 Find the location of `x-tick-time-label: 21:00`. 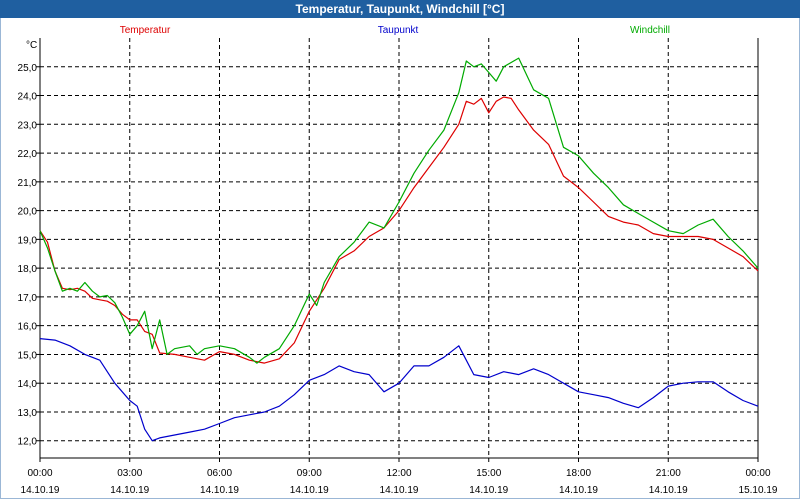

x-tick-time-label: 21:00 is located at coordinates (668, 473).